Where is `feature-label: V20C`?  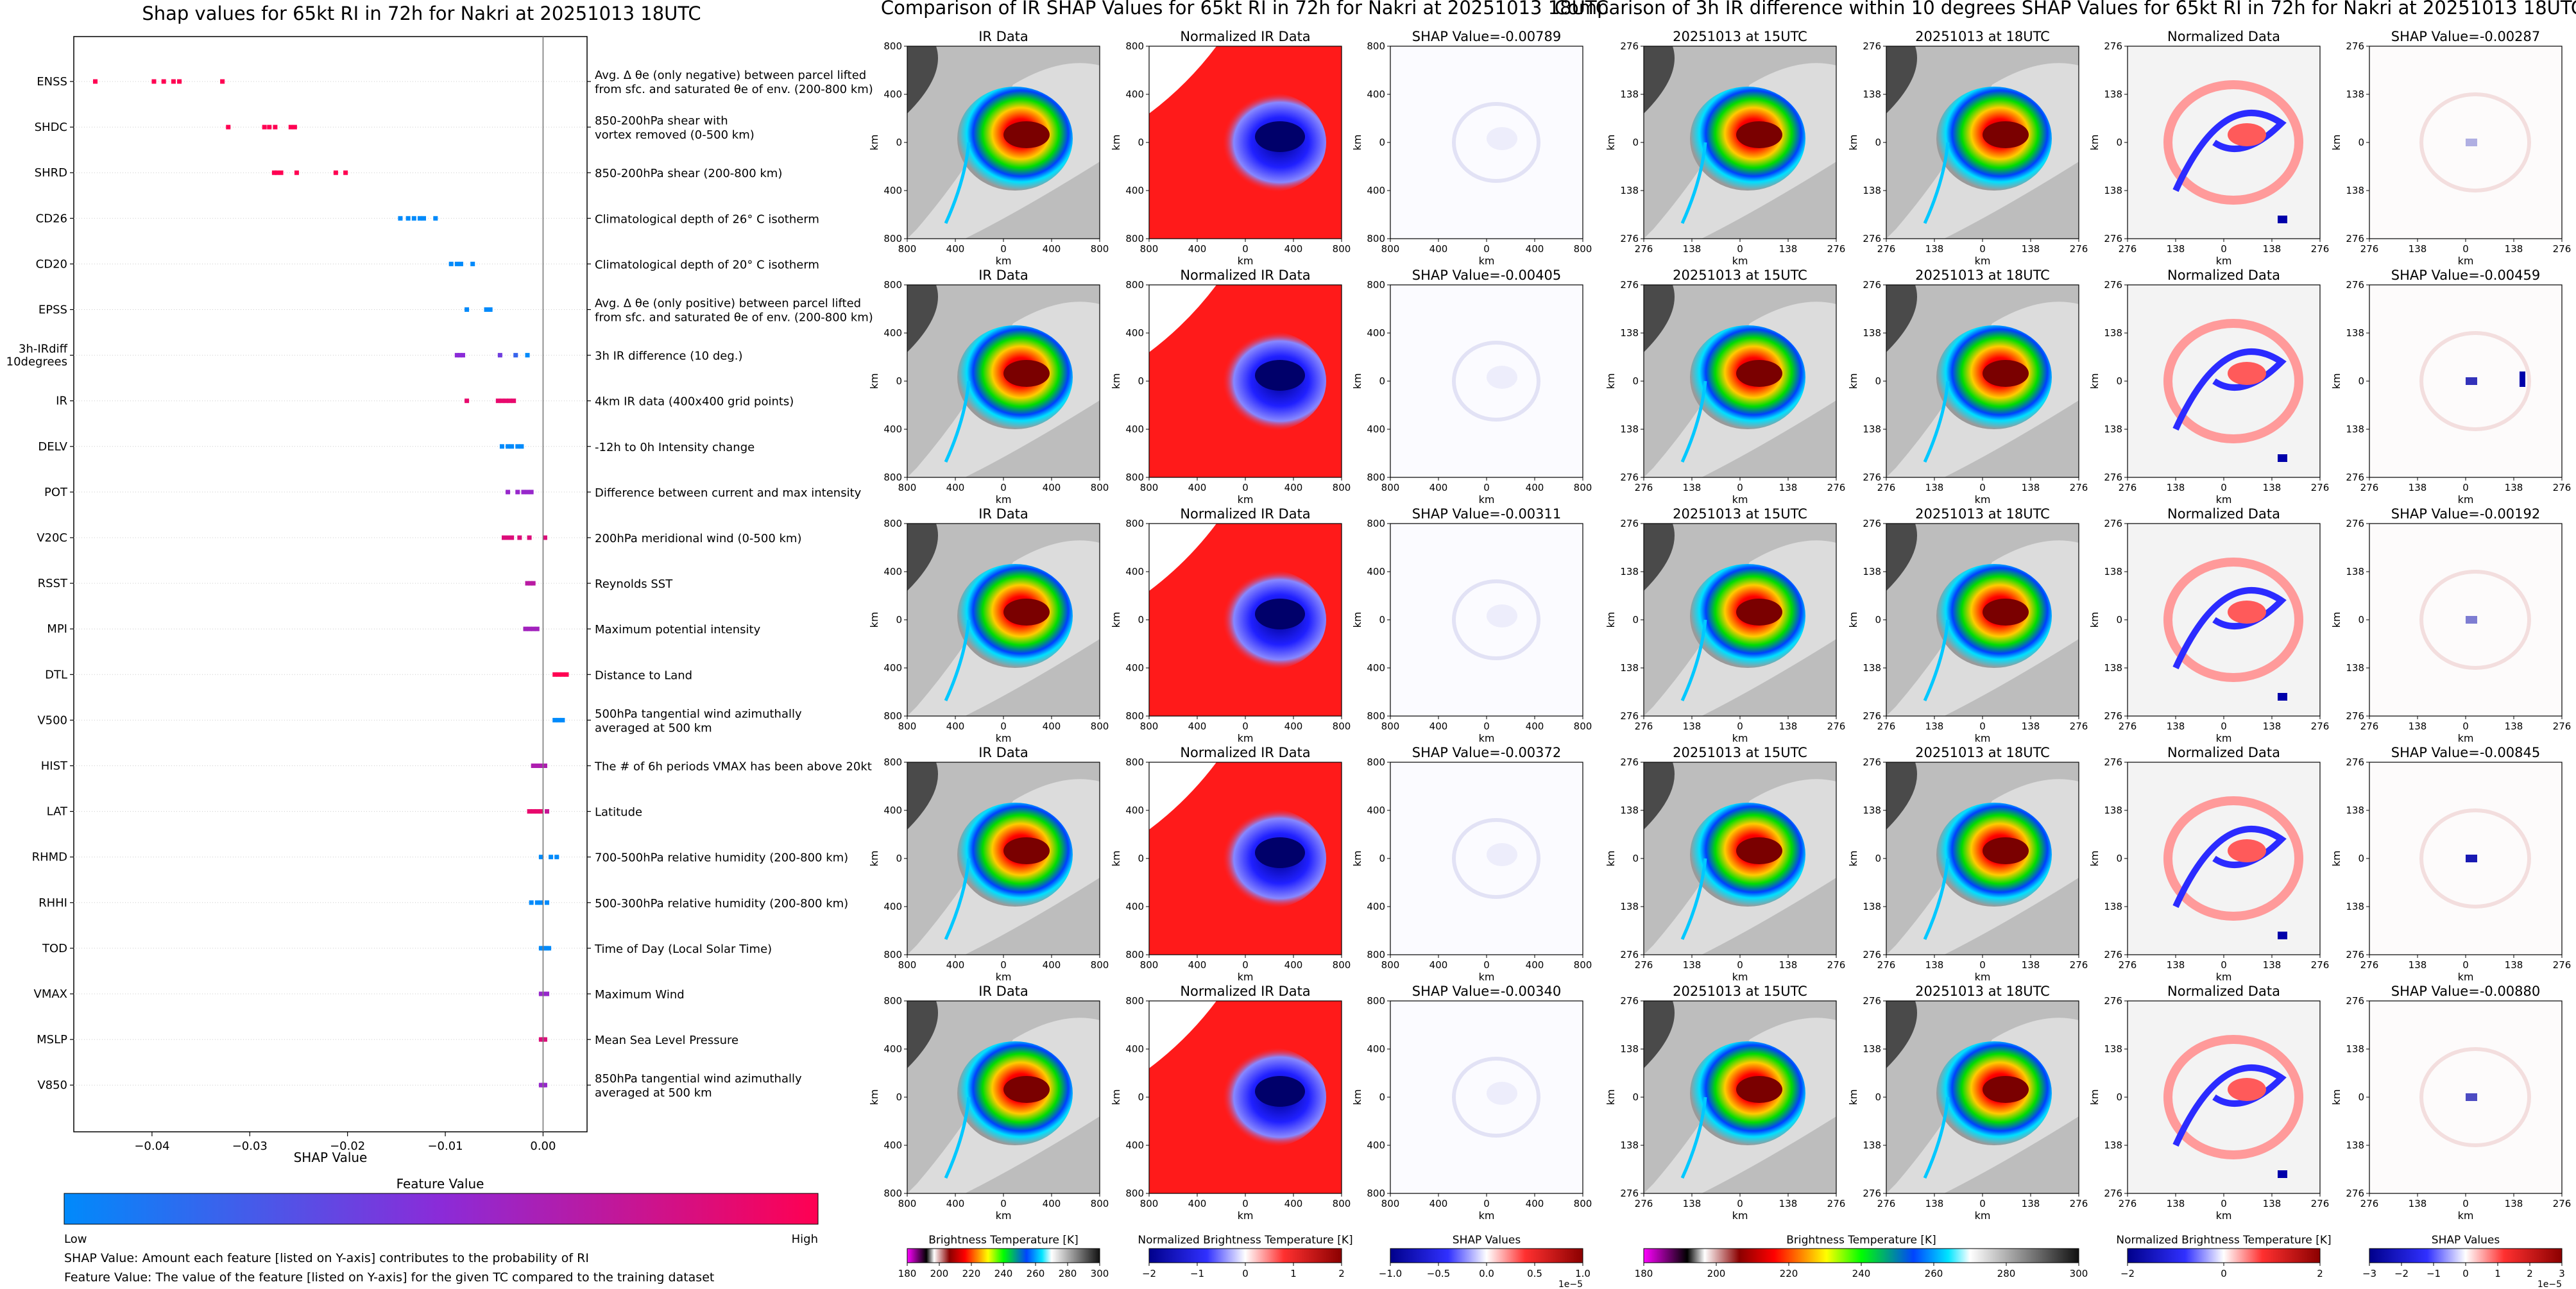 feature-label: V20C is located at coordinates (52, 538).